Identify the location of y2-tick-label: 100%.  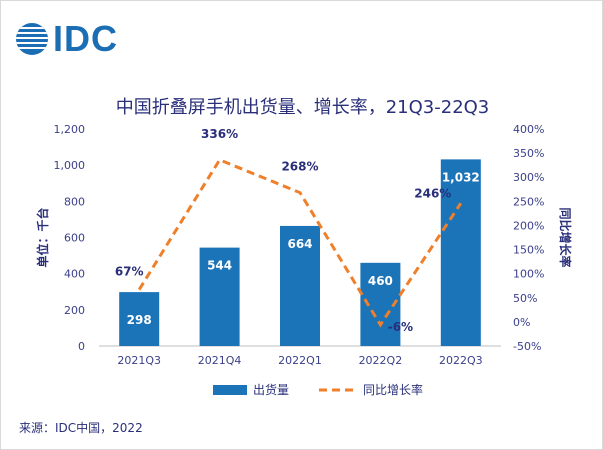
(528, 274).